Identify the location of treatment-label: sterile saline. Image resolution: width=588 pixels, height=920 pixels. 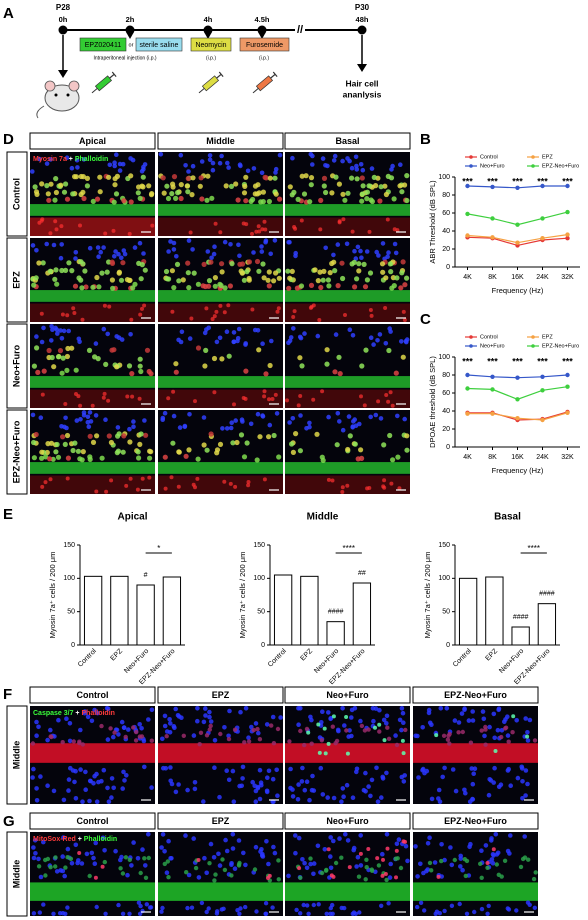
(159, 45).